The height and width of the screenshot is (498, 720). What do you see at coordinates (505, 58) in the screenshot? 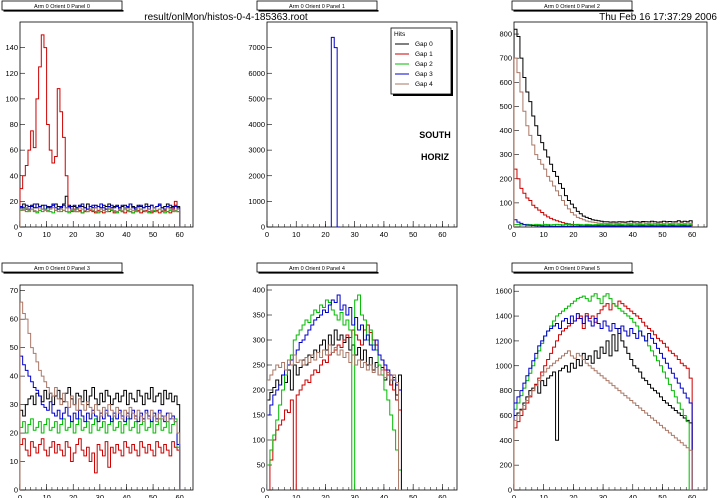
I see `y-tick-label: 700` at bounding box center [505, 58].